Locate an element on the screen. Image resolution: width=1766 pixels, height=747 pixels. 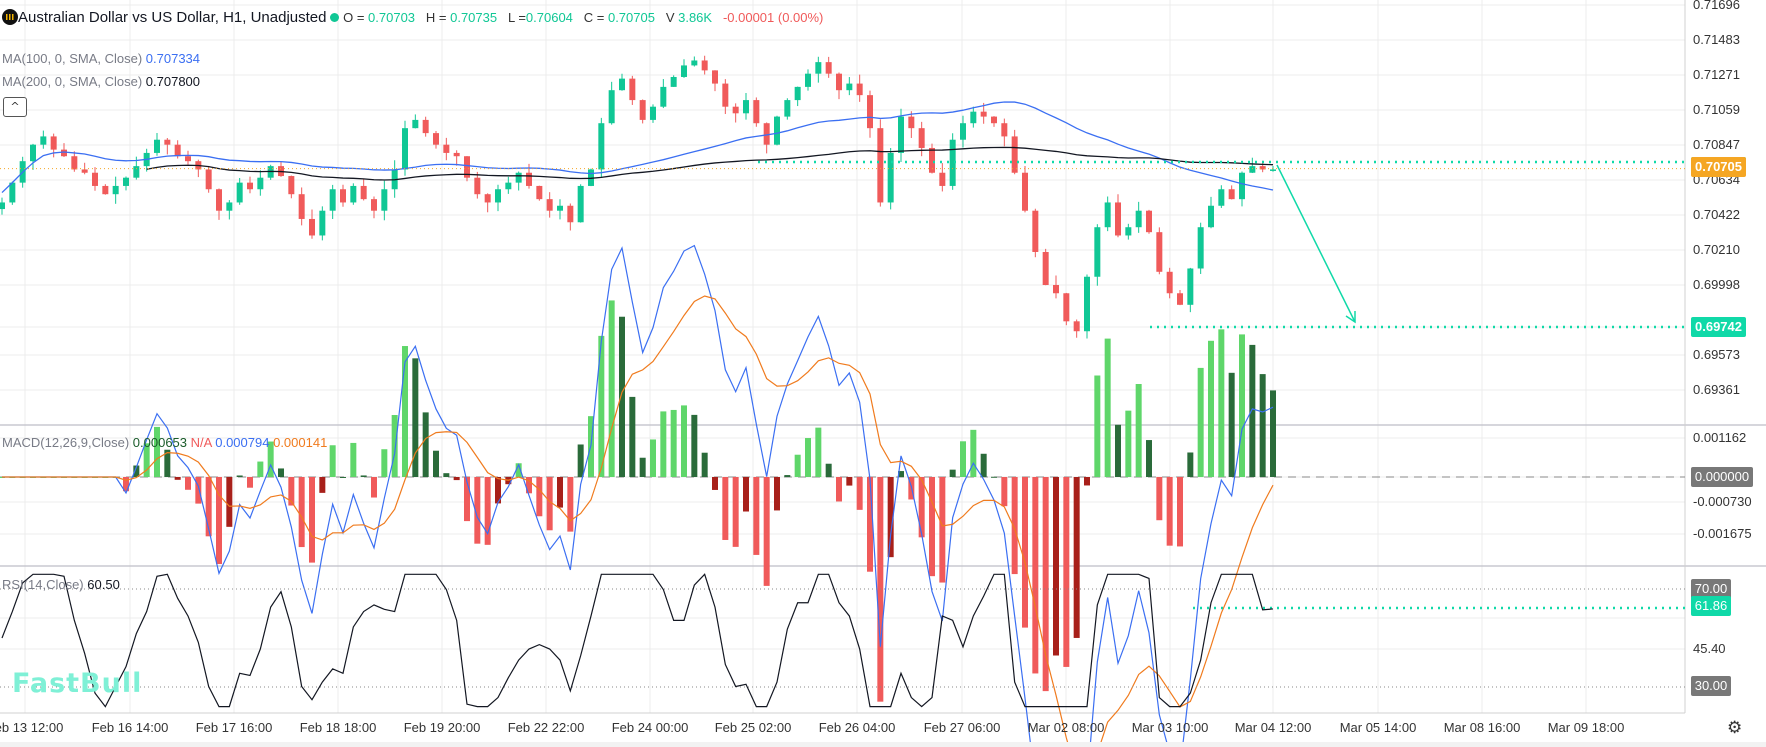
macd-histogram-value: 0.000653 is located at coordinates (160, 442).